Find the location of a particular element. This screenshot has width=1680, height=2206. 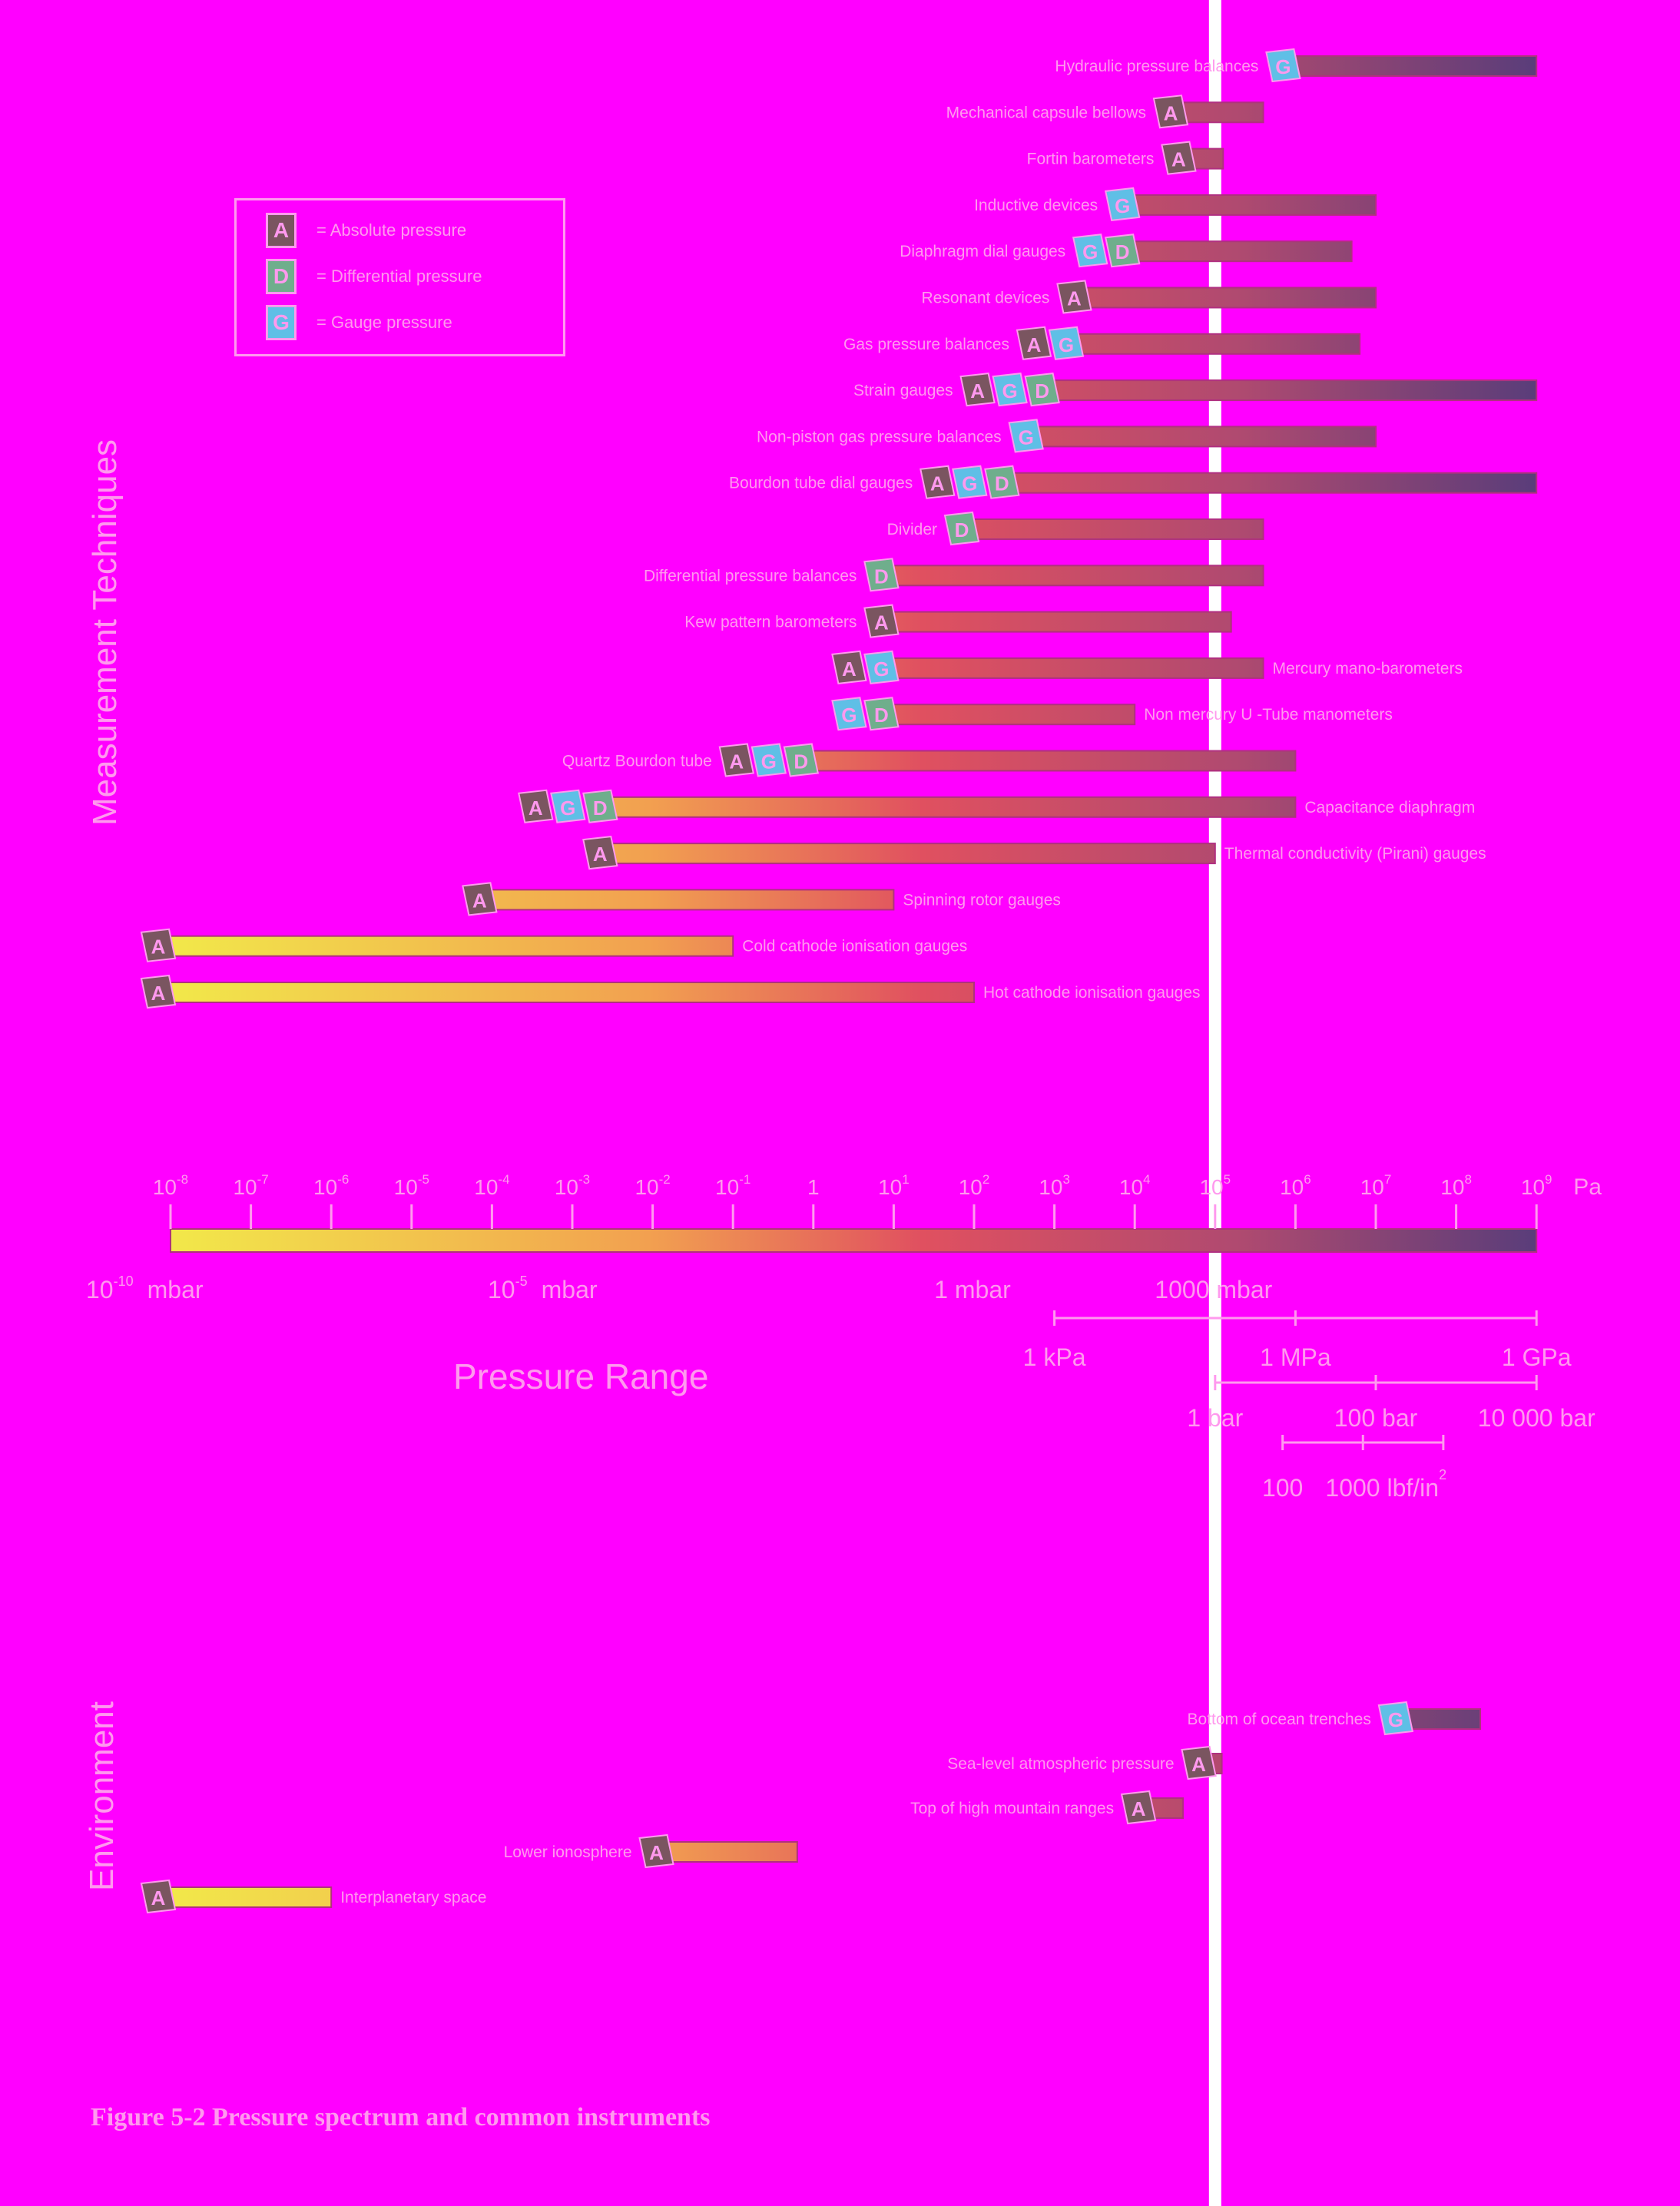

legend-item-gauge: G = Gauge pressure is located at coordinates (359, 322).